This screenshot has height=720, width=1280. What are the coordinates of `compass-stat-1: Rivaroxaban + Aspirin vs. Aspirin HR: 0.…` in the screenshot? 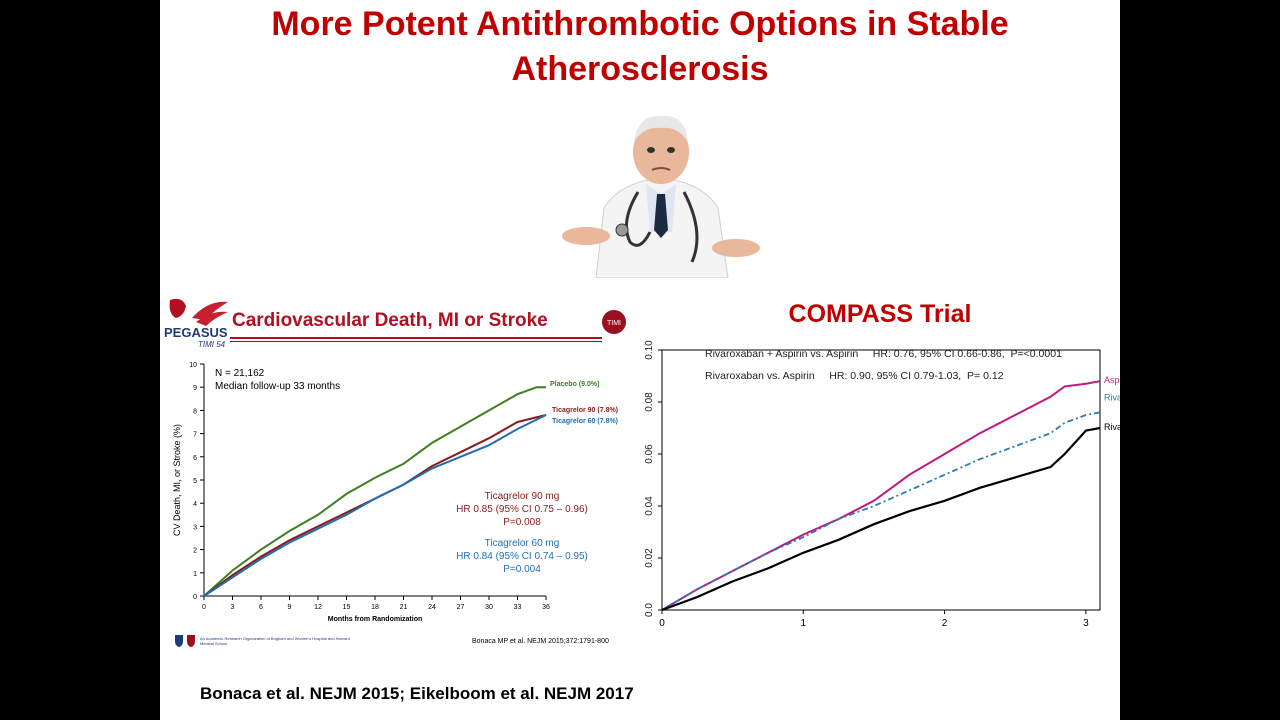 It's located at (883, 354).